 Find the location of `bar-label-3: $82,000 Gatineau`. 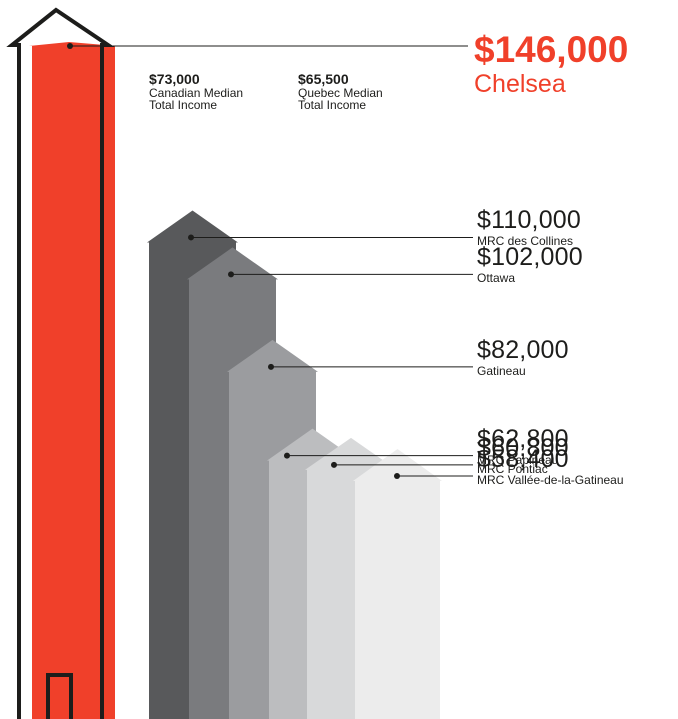

bar-label-3: $82,000 Gatineau is located at coordinates (523, 356).